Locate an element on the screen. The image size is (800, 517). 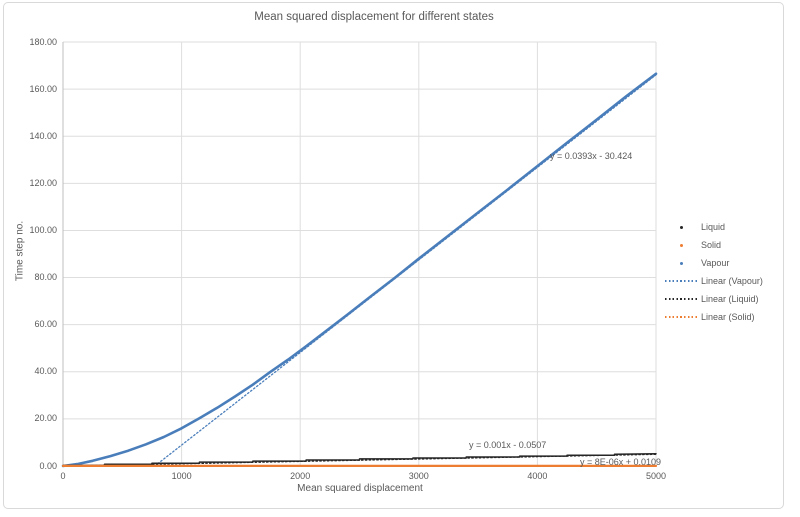
legend-label: Linear (Liquid) is located at coordinates (730, 299).